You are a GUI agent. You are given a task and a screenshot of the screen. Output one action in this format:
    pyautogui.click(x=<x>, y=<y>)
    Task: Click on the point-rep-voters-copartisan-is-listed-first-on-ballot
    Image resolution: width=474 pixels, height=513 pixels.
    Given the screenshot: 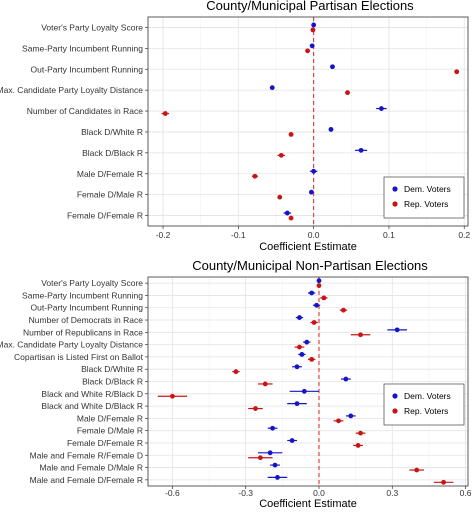 What is the action you would take?
    pyautogui.click(x=312, y=359)
    